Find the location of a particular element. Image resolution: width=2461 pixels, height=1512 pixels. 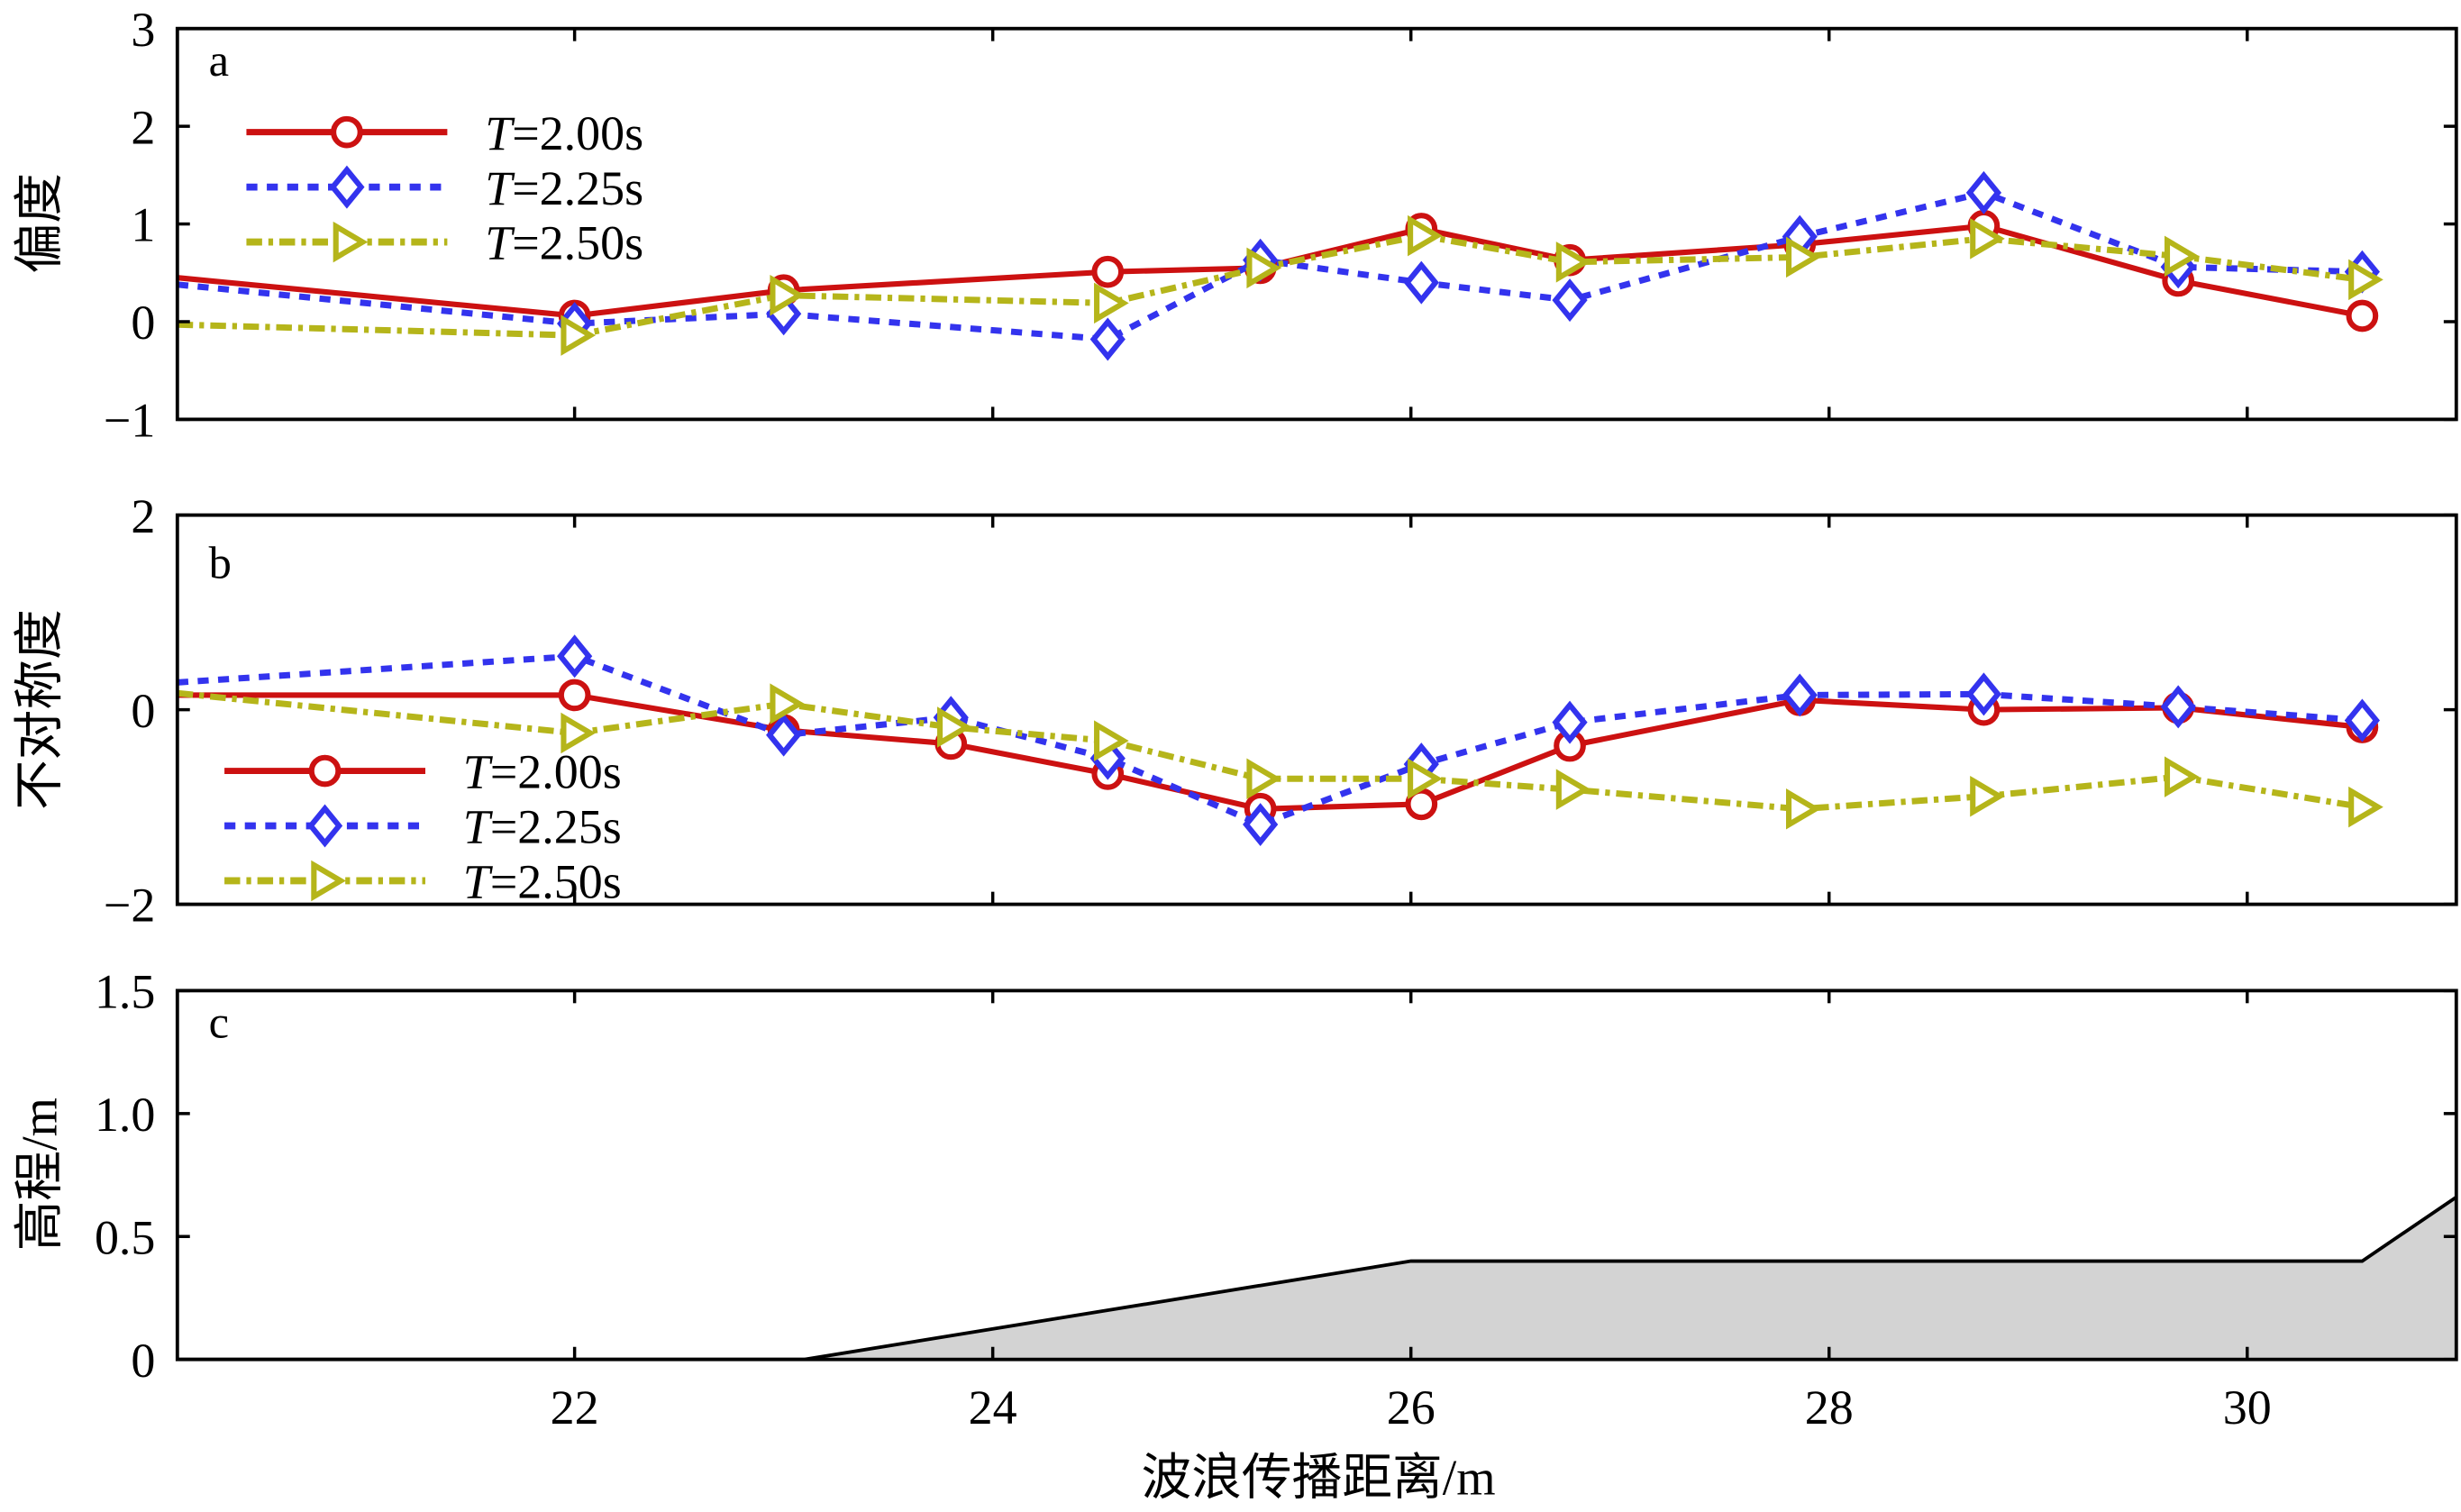

terrain-area is located at coordinates (1317, 1278).